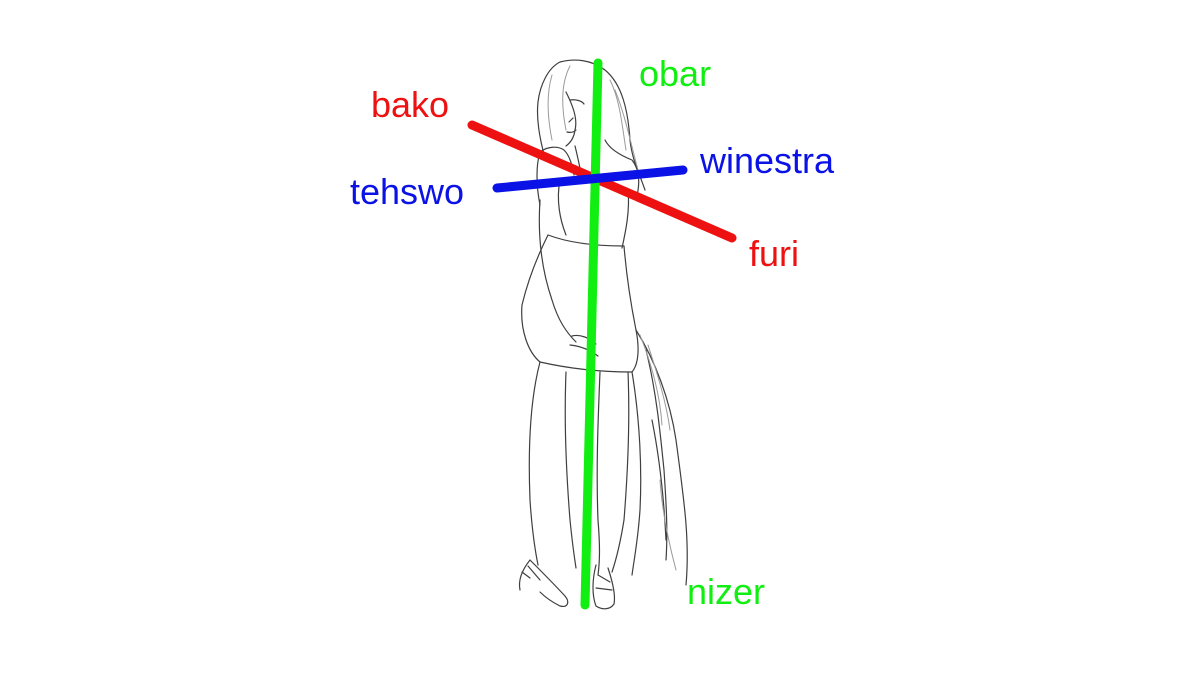 The width and height of the screenshot is (1200, 675). I want to click on label-furi: furi, so click(774, 253).